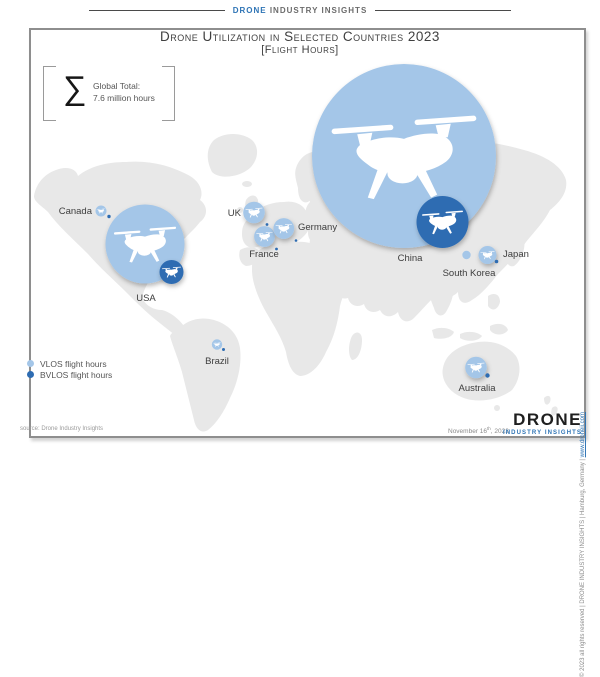 This screenshot has width=600, height=677. What do you see at coordinates (30, 374) in the screenshot?
I see `bvlos-legend-dot` at bounding box center [30, 374].